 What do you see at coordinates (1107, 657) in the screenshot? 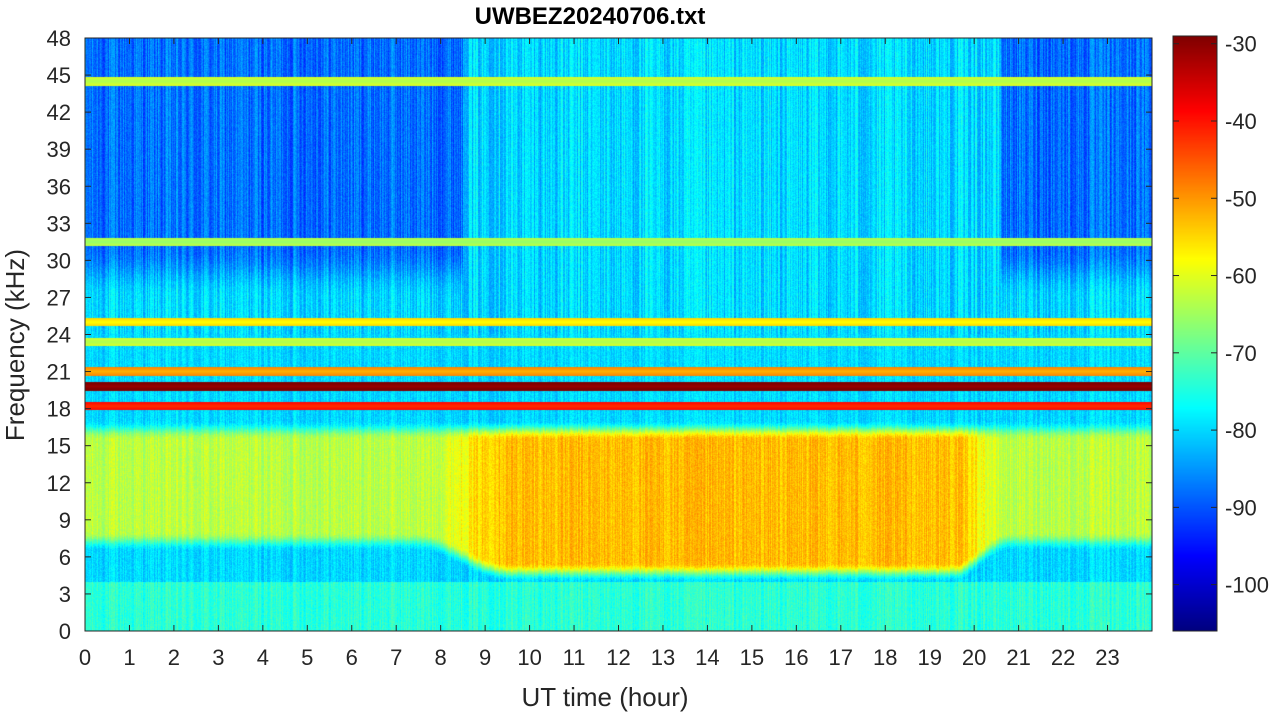
I see `x-tick-label: 23` at bounding box center [1107, 657].